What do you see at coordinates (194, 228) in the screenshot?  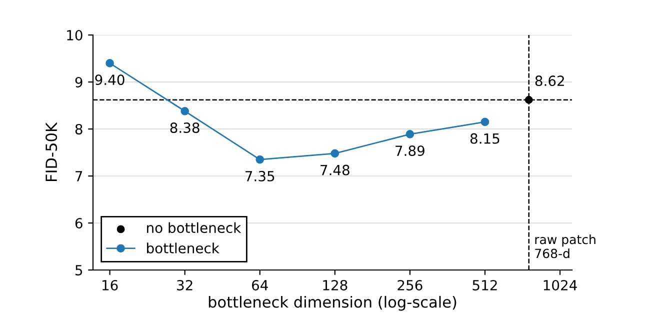 I see `legend-label: no bottleneck` at bounding box center [194, 228].